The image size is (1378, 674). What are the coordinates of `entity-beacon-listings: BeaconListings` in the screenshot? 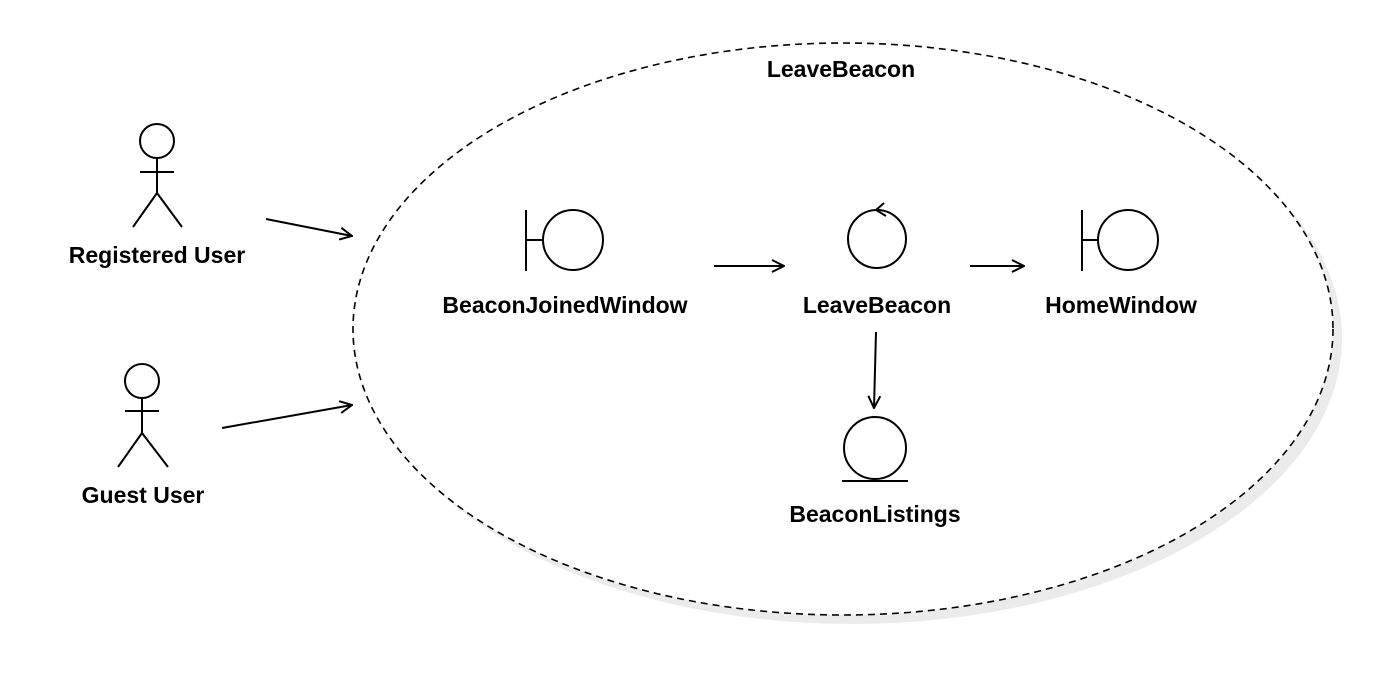 It's located at (875, 471).